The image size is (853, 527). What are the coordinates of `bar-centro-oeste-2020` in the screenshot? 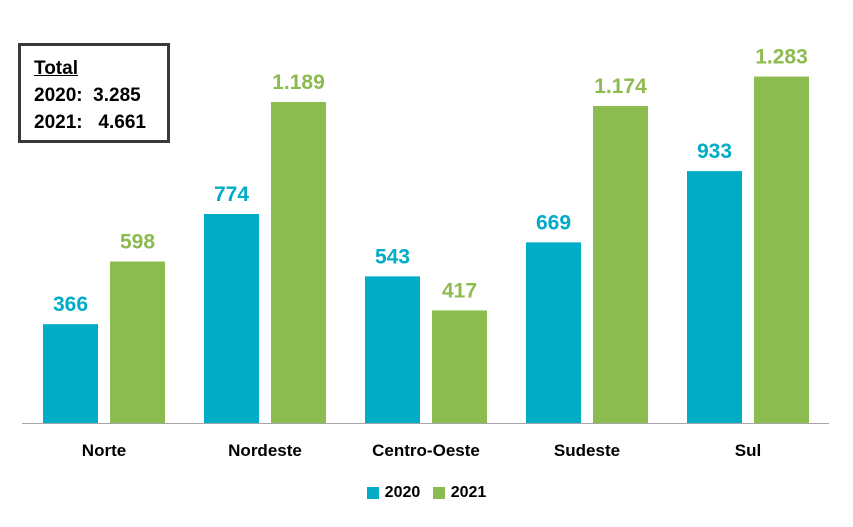 It's located at (392, 349).